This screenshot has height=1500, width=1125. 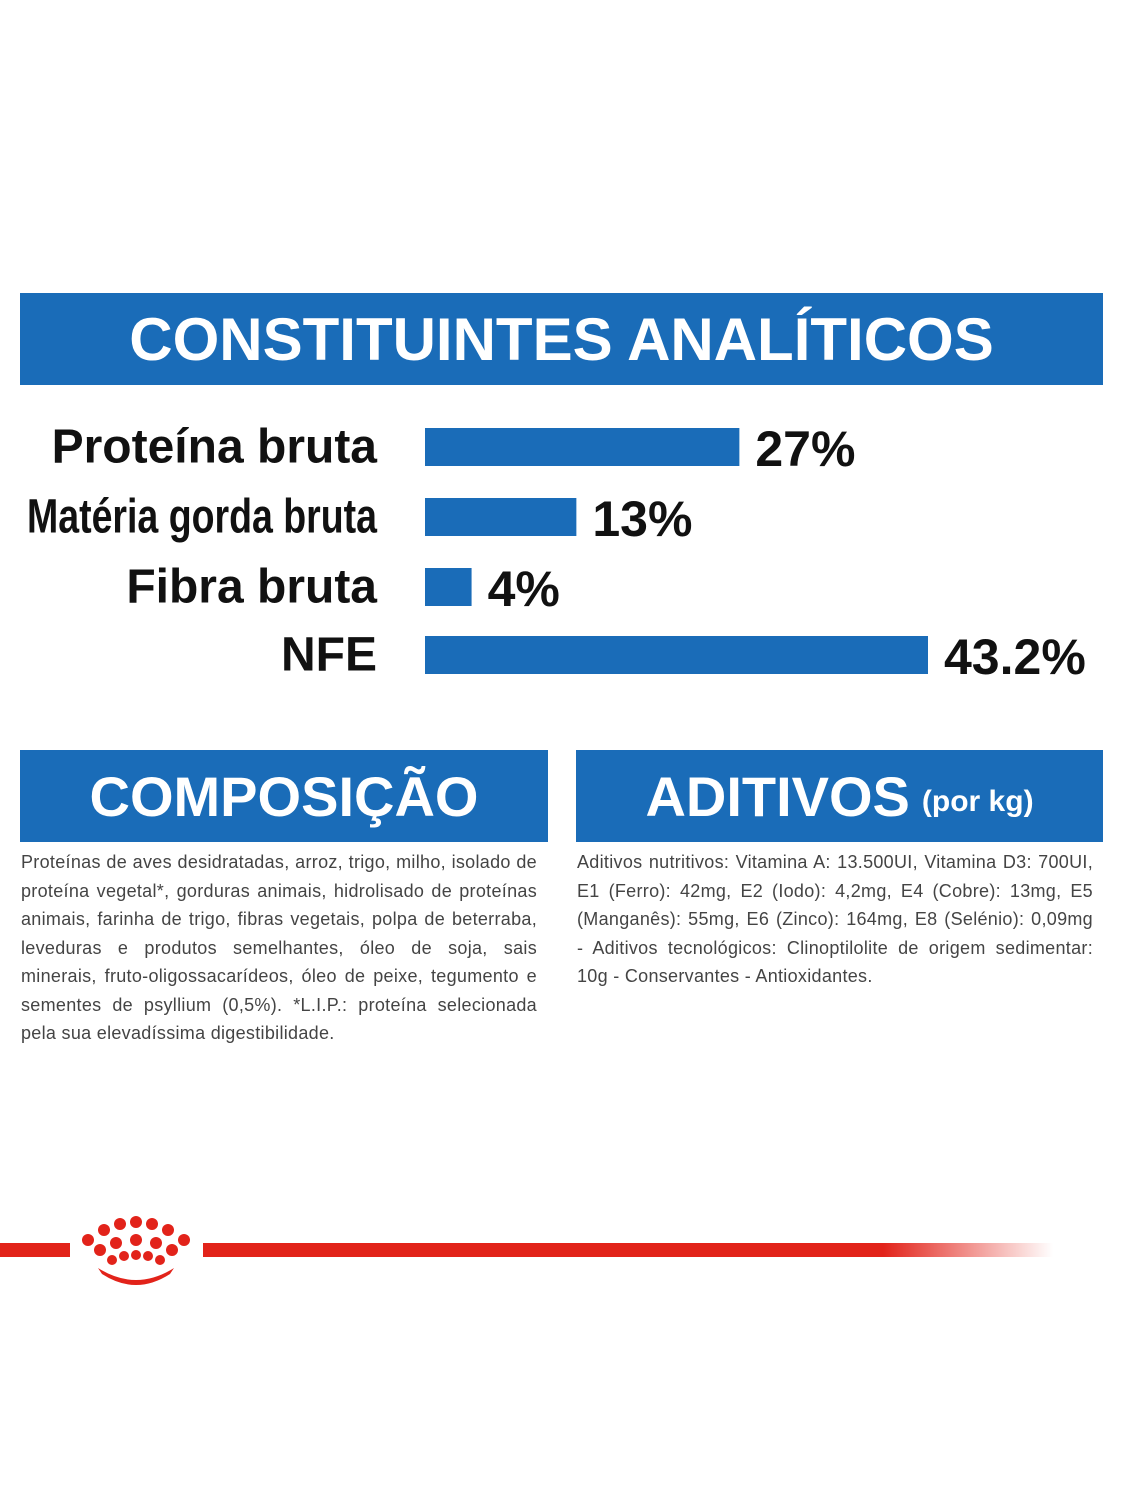 What do you see at coordinates (1015, 657) in the screenshot?
I see `value-label: 43.2%` at bounding box center [1015, 657].